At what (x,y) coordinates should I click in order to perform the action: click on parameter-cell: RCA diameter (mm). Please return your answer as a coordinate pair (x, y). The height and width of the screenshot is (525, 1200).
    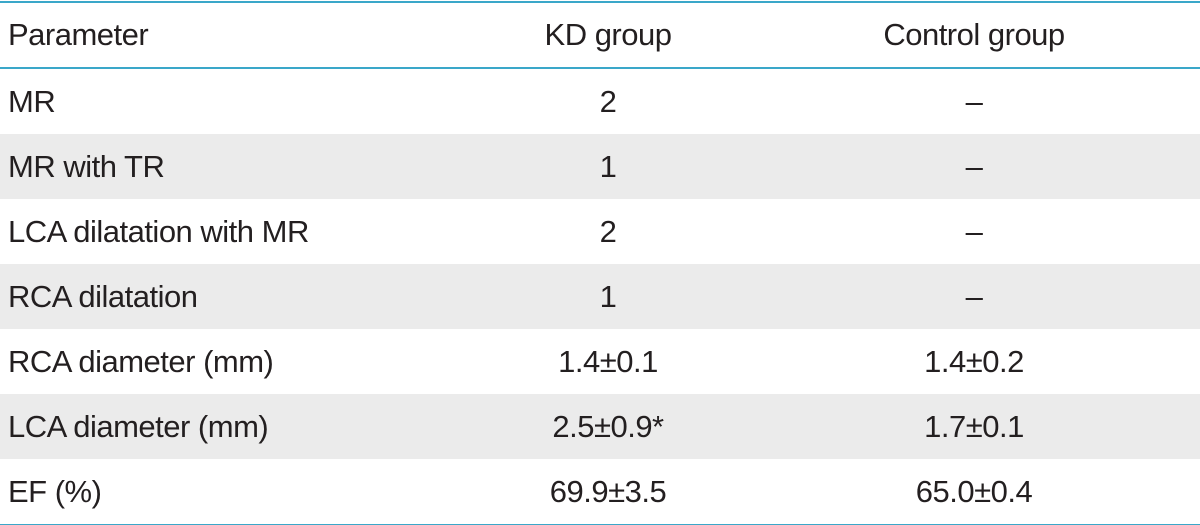
    Looking at the image, I should click on (141, 361).